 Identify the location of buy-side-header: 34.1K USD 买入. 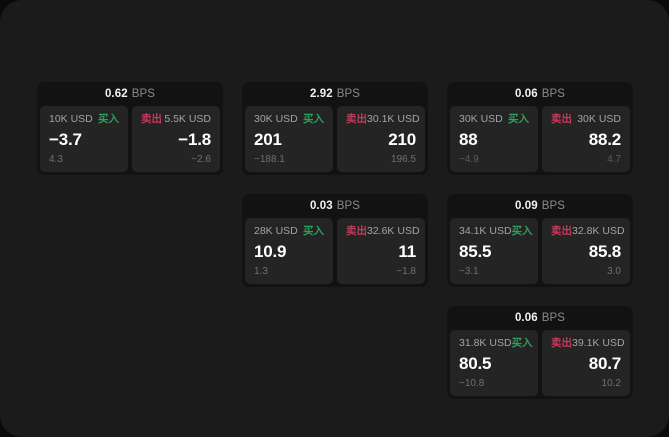
(496, 231).